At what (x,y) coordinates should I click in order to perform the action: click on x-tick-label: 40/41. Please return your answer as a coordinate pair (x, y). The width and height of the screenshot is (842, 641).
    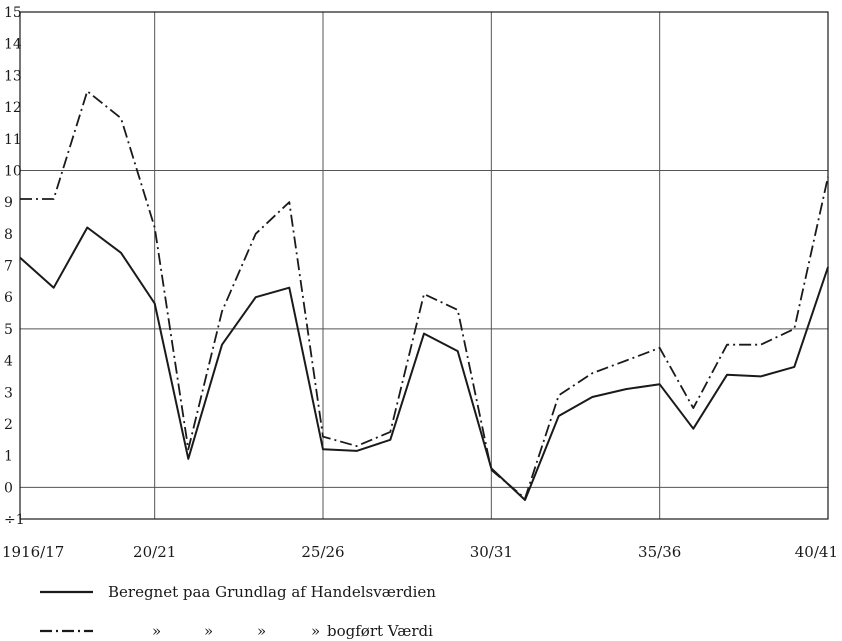
    Looking at the image, I should click on (816, 552).